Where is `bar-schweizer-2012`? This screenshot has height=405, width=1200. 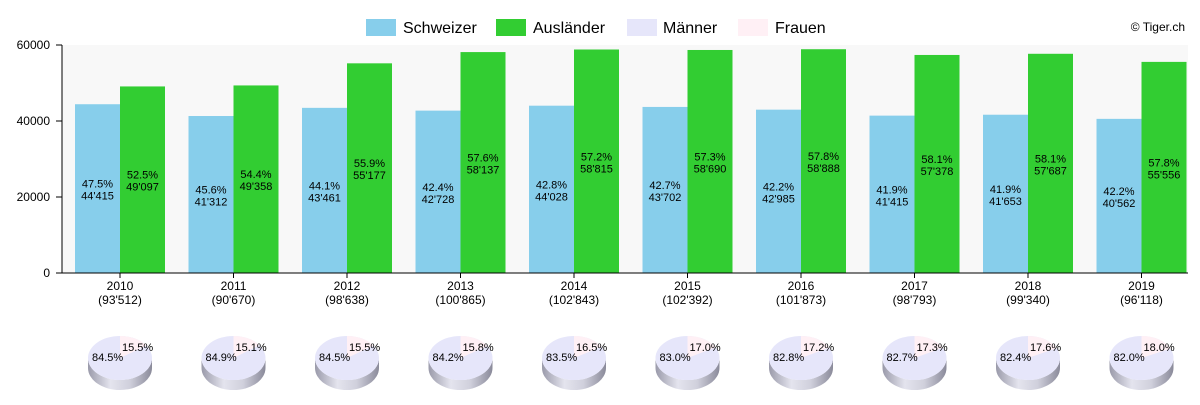 bar-schweizer-2012 is located at coordinates (324, 190).